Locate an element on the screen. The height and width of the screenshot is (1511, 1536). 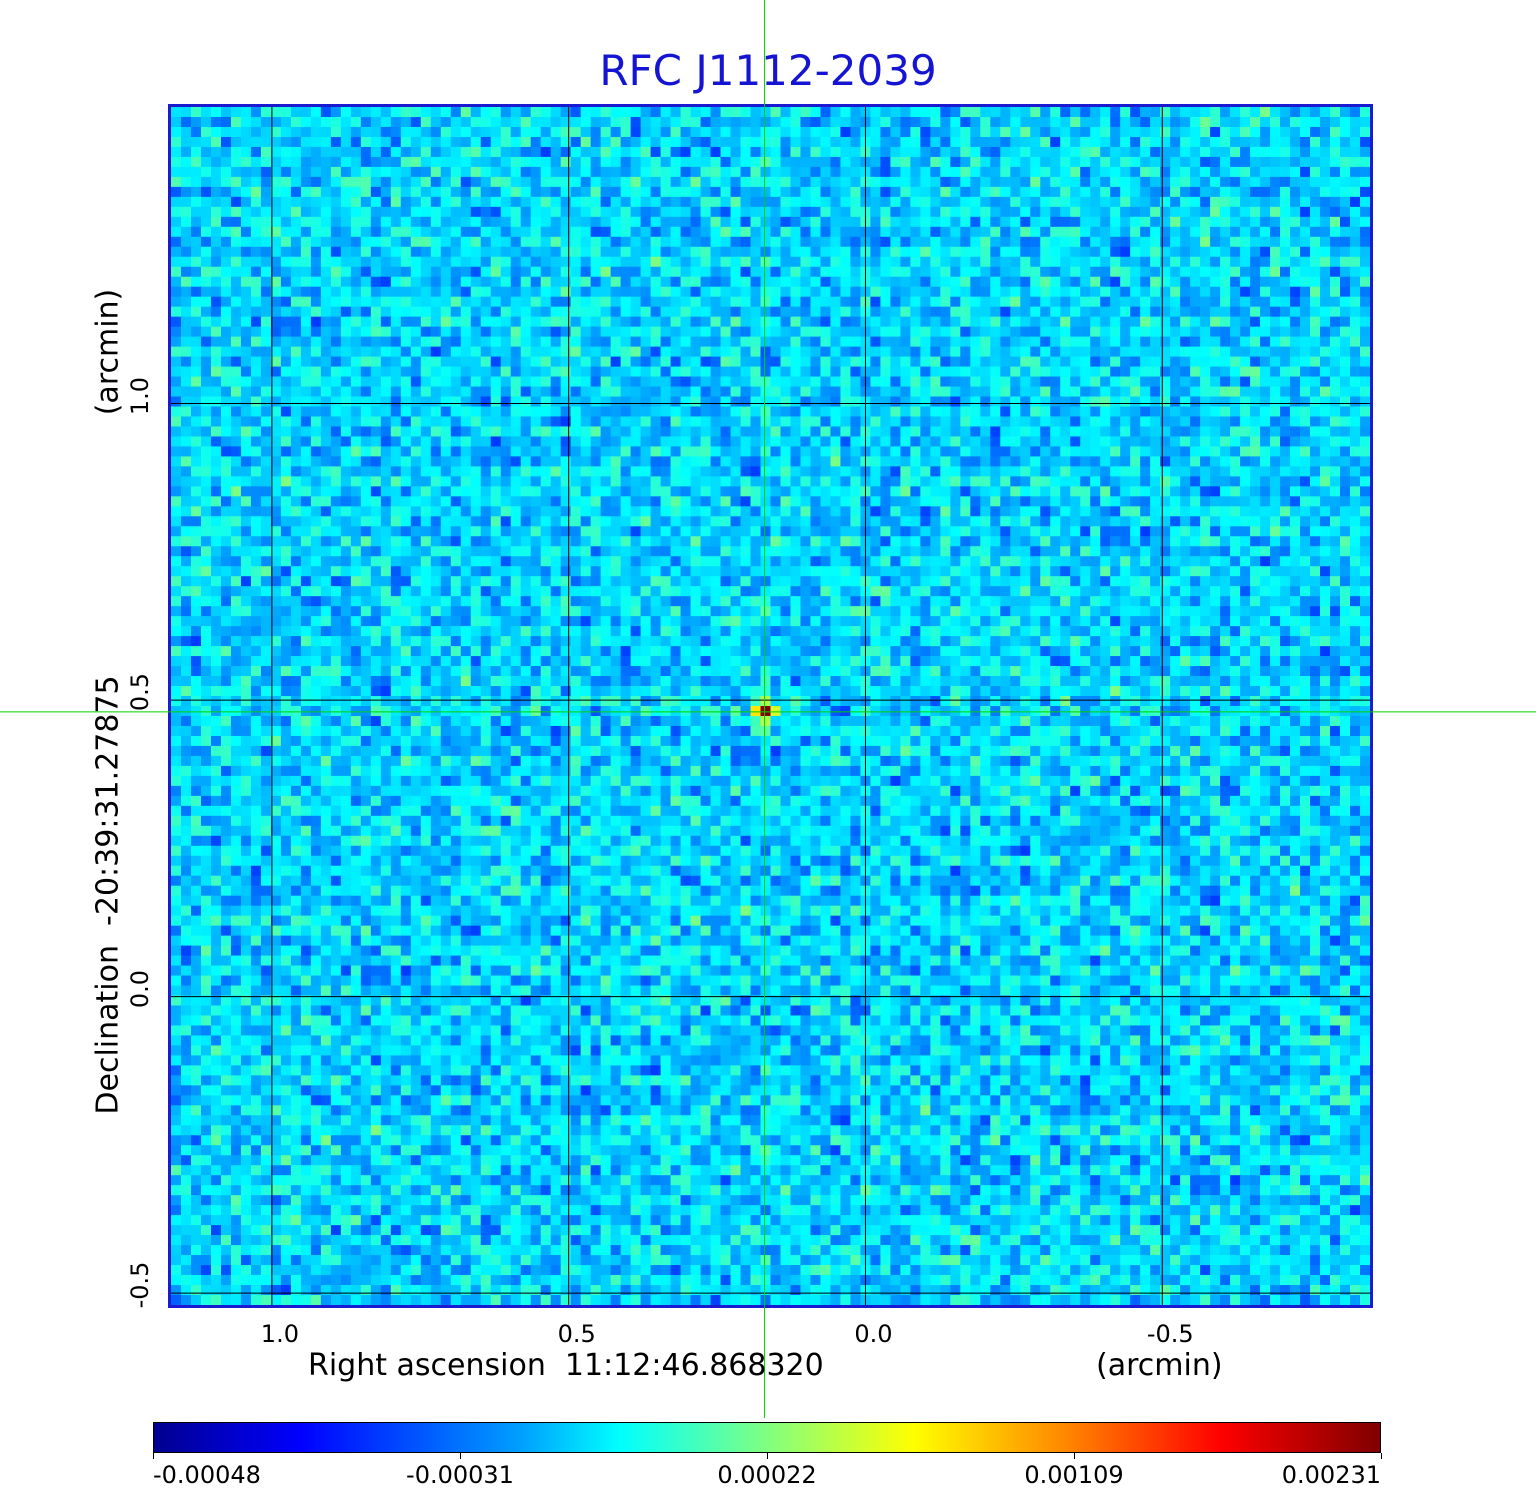
x-tick-label: -0.5 is located at coordinates (1170, 1334).